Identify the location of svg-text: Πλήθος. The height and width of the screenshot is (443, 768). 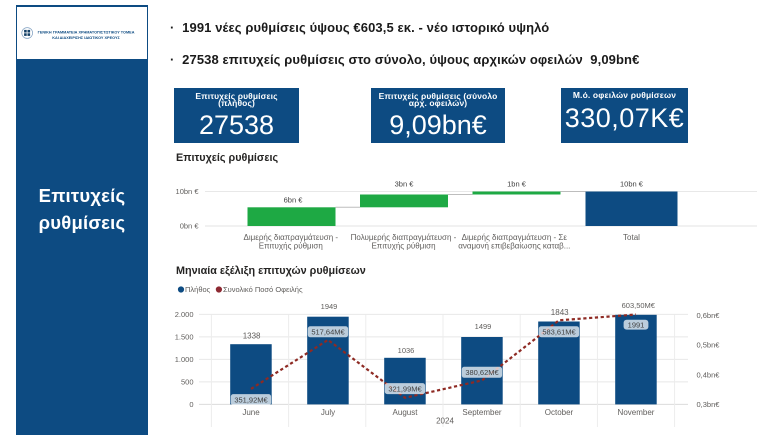
(198, 289).